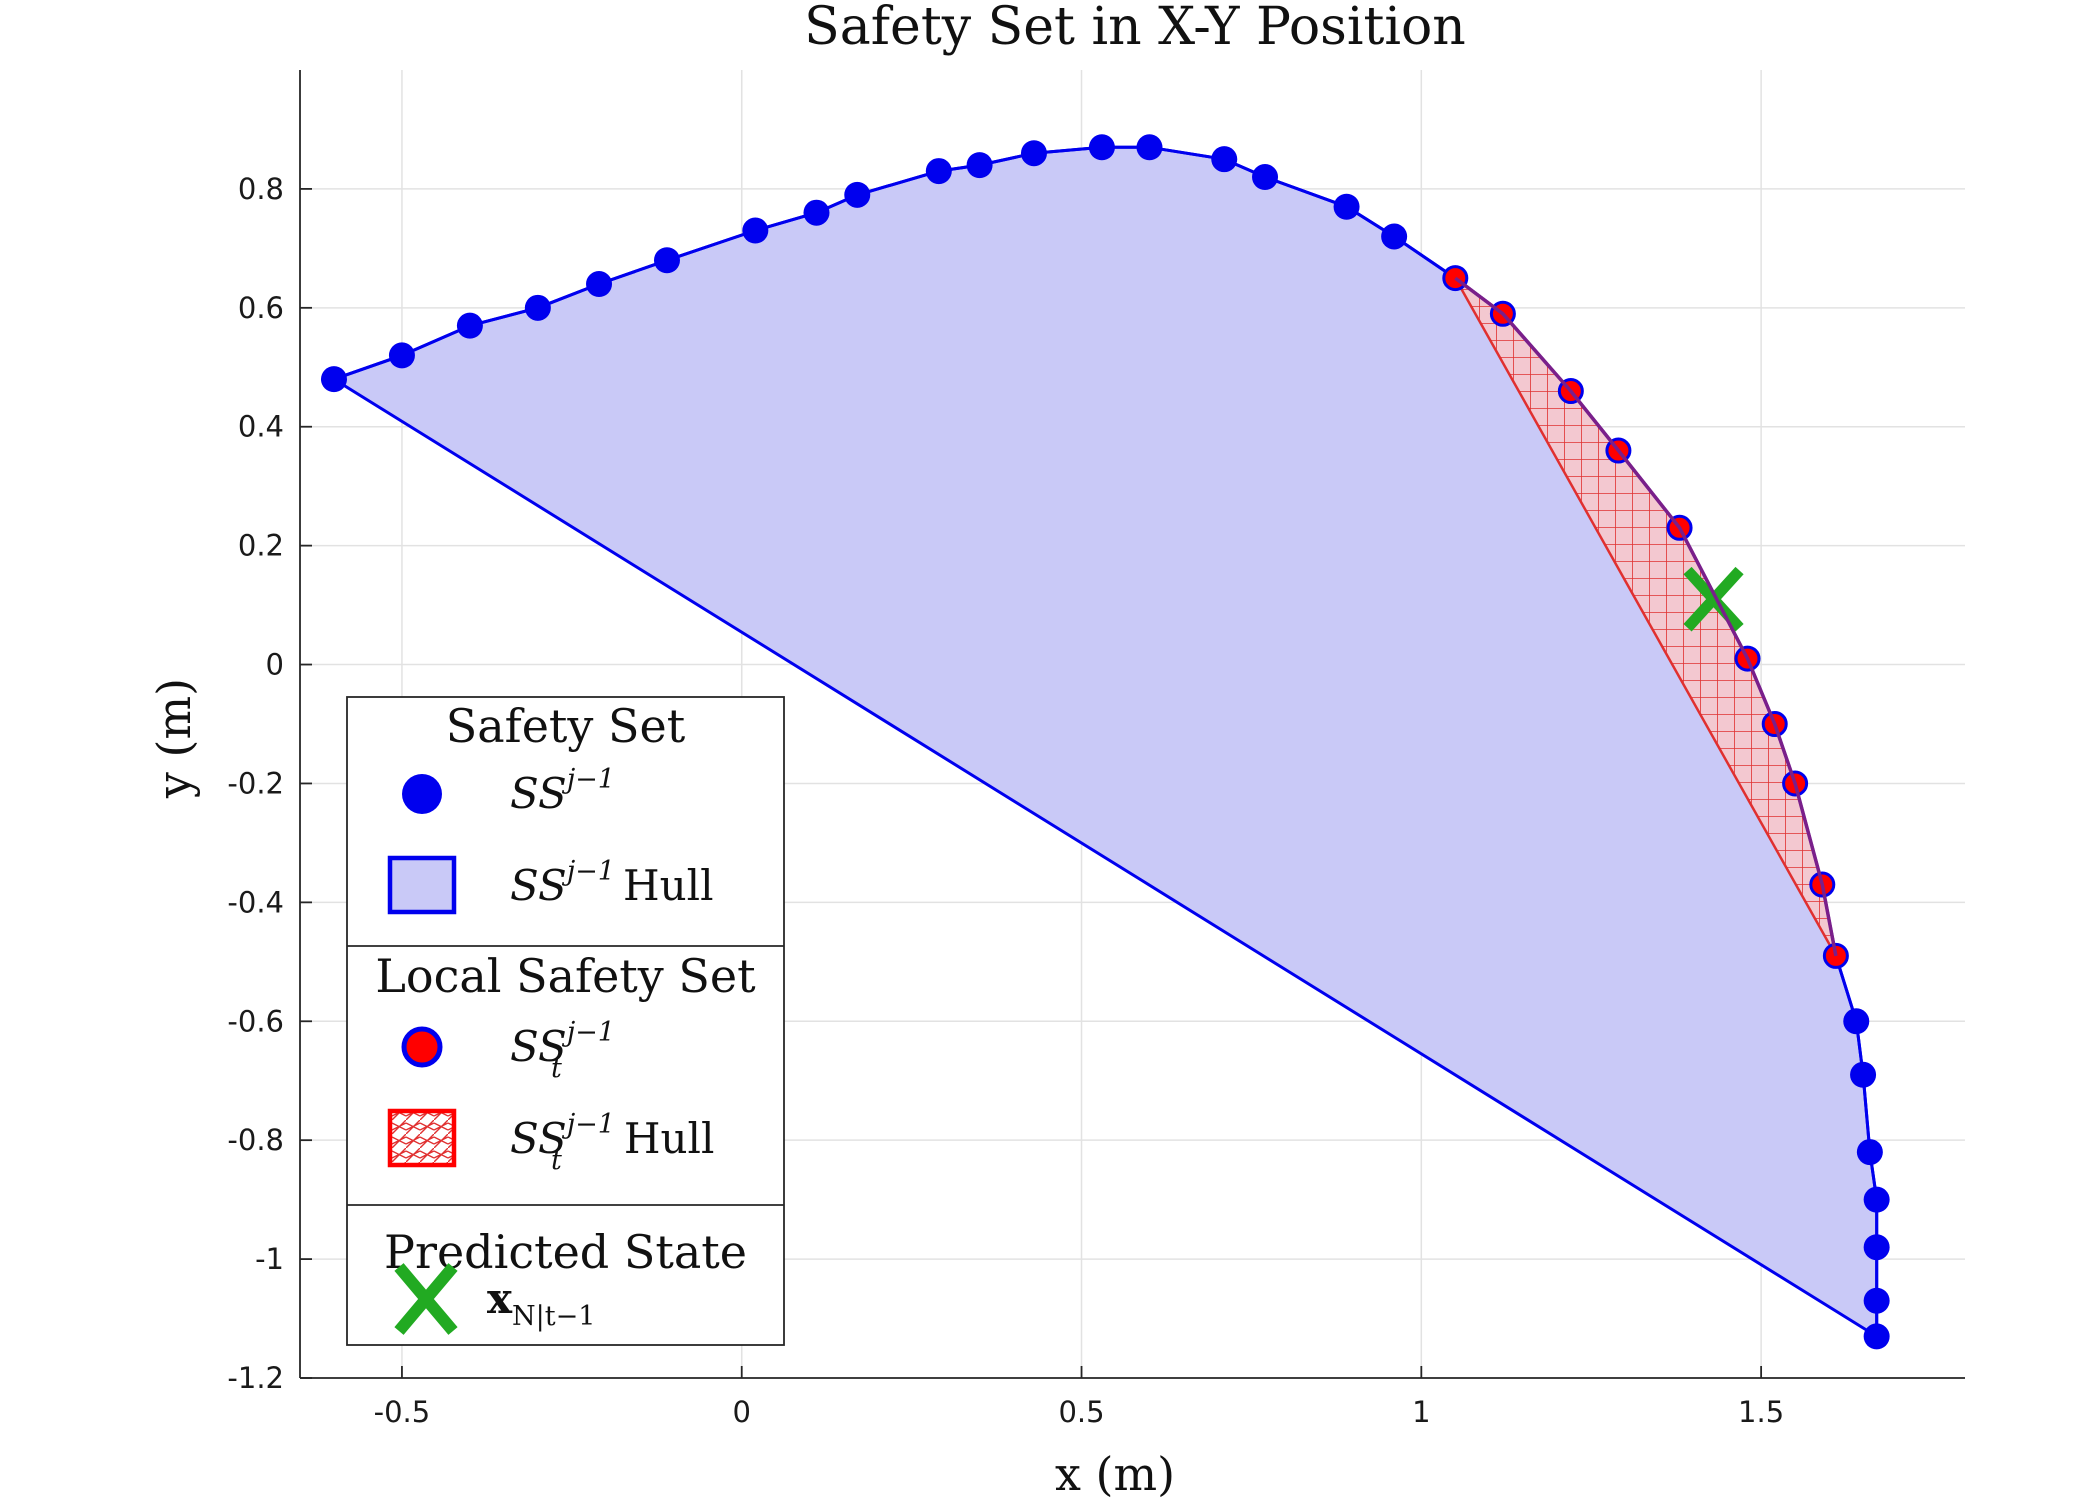 The width and height of the screenshot is (2100, 1500). I want to click on legend-box, so click(565, 1021).